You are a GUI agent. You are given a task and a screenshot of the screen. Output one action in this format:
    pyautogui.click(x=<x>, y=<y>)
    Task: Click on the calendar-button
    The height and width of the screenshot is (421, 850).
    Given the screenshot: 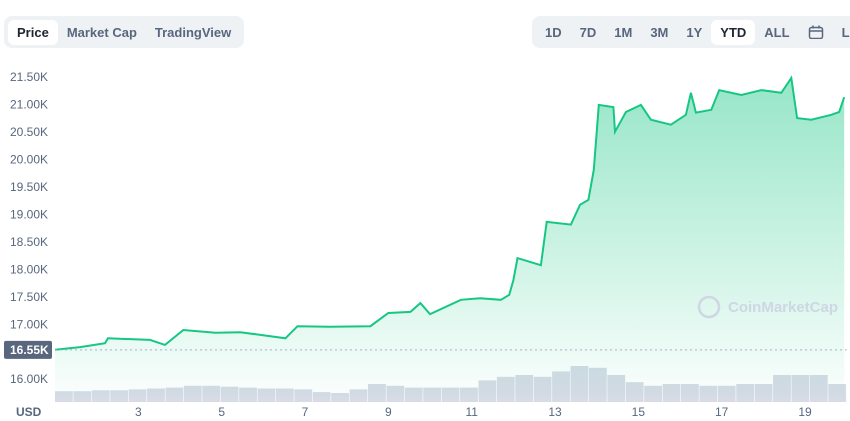 What is the action you would take?
    pyautogui.click(x=816, y=32)
    